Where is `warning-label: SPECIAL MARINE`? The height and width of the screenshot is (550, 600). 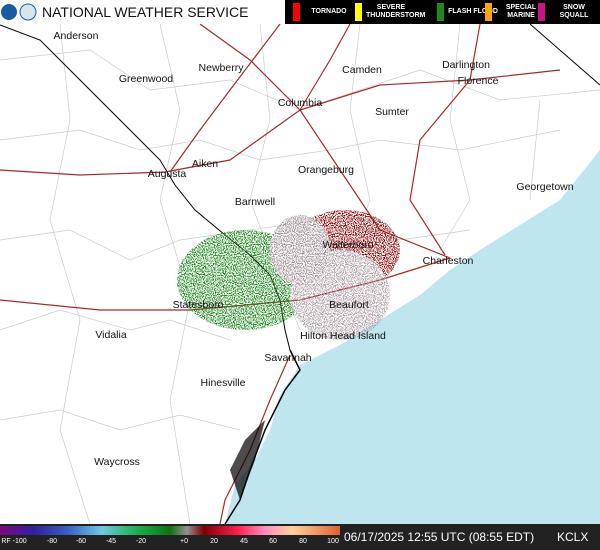
warning-label: SPECIAL MARINE is located at coordinates (521, 11).